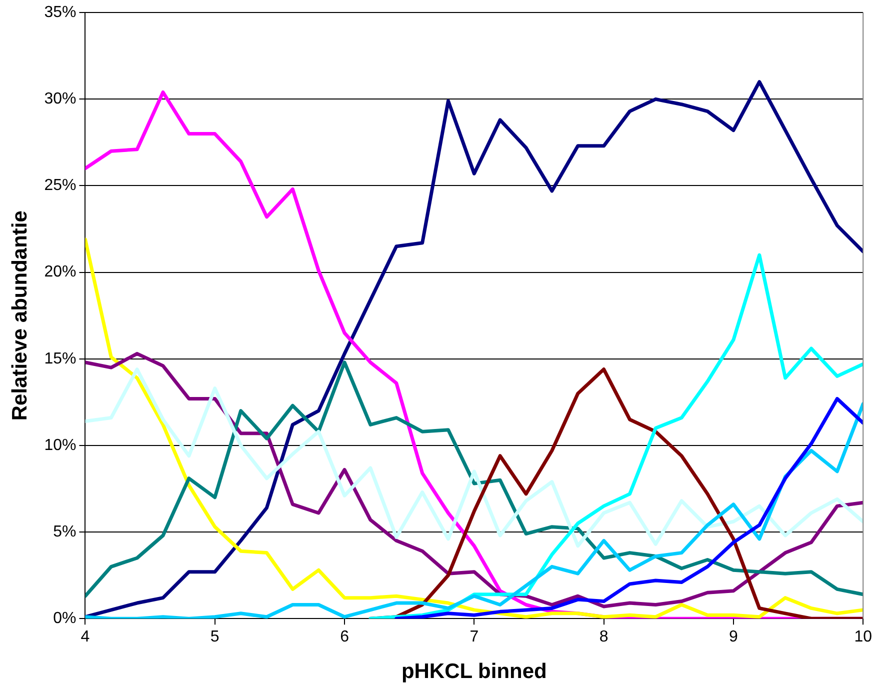  Describe the element at coordinates (603, 637) in the screenshot. I see `x-tick-label: 8` at that location.